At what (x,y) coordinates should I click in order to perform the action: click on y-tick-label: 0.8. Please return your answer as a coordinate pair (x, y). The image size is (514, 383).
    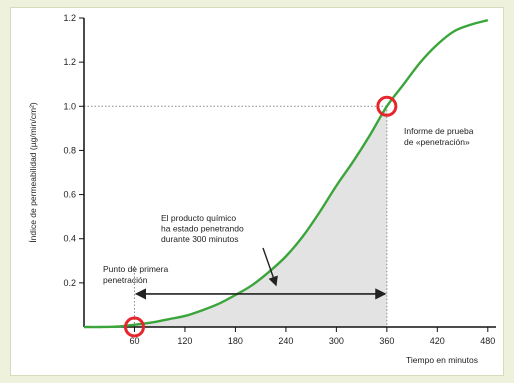
    Looking at the image, I should click on (69, 150).